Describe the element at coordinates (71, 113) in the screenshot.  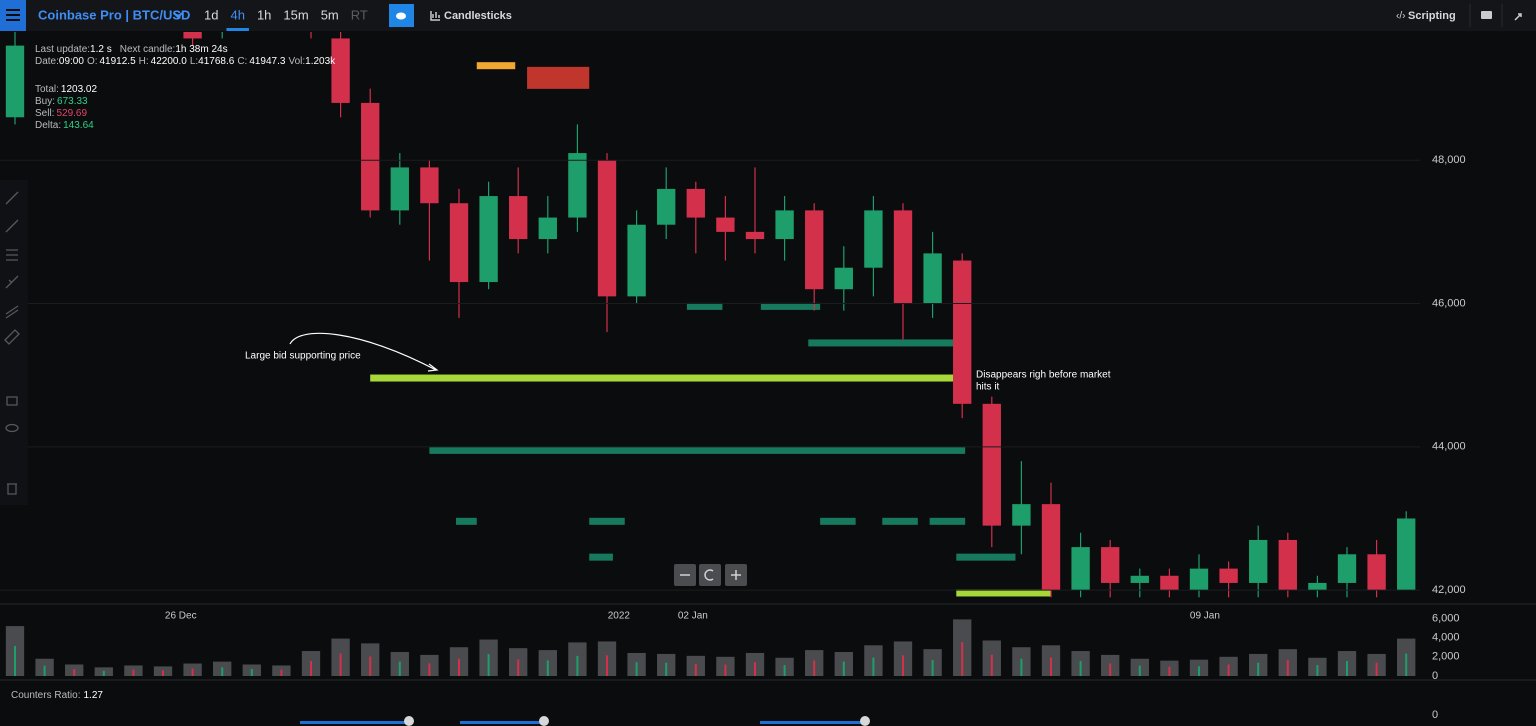
I see `info-value: 529.69` at that location.